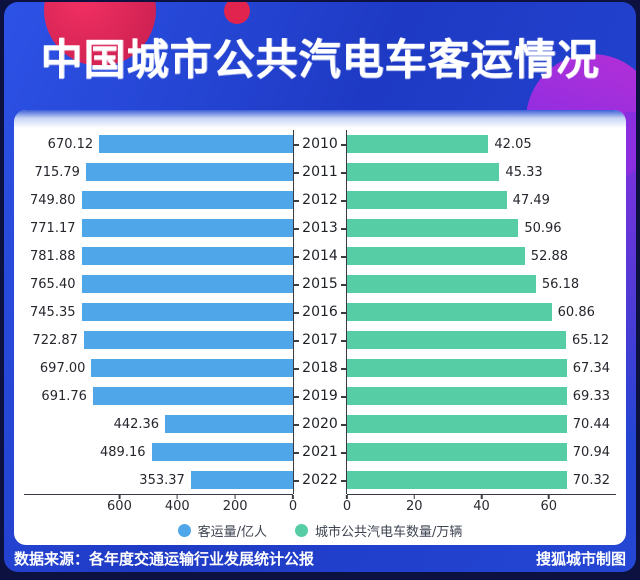  I want to click on passenger-volume-value: 715.79, so click(57, 172).